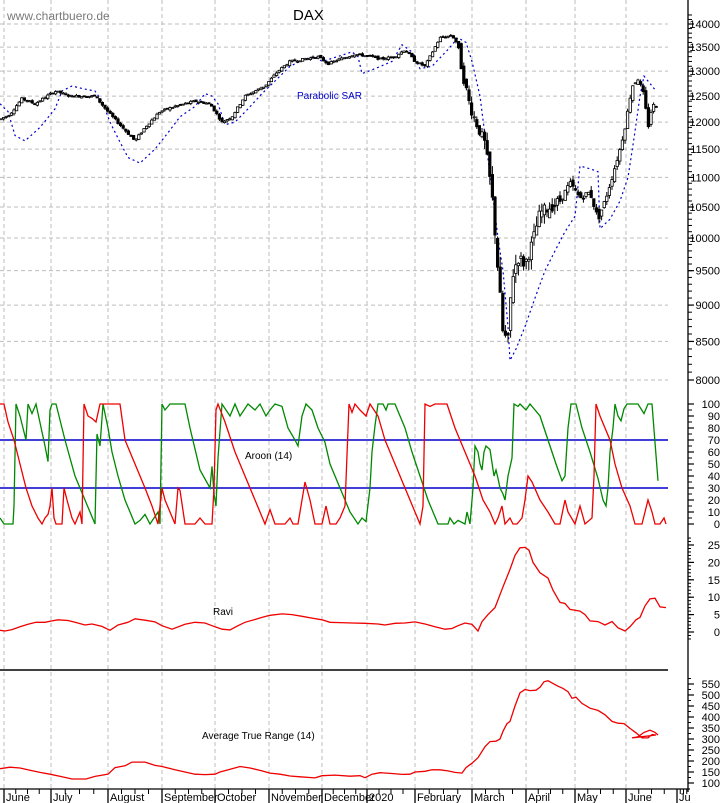 The image size is (723, 803). Describe the element at coordinates (714, 563) in the screenshot. I see `y-tick-label: 20` at that location.